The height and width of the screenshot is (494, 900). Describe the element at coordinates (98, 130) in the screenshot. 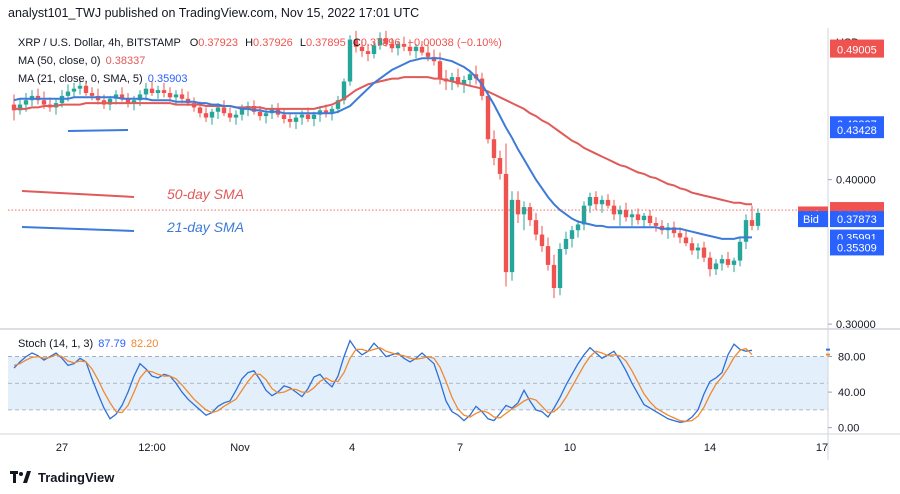

I see `trendline-support` at that location.